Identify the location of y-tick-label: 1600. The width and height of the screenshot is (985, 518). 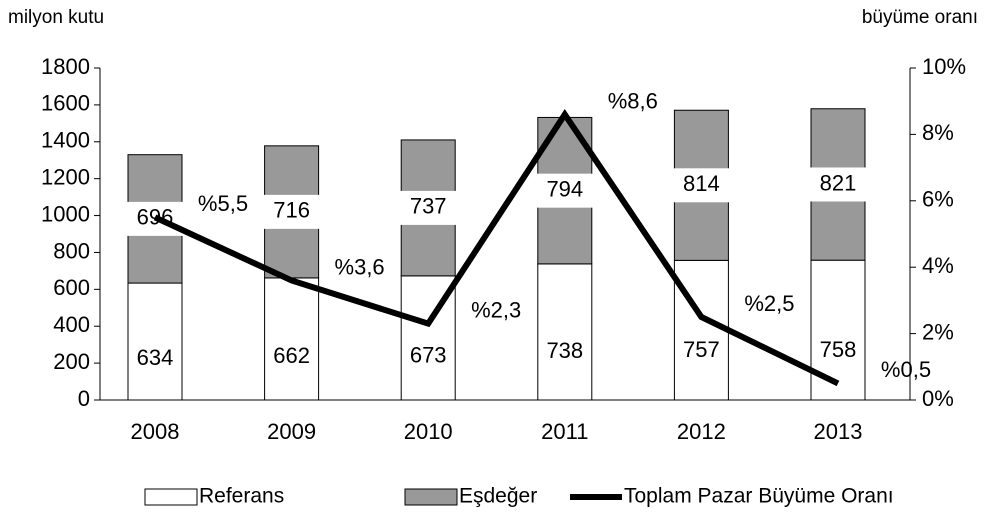
(65, 103).